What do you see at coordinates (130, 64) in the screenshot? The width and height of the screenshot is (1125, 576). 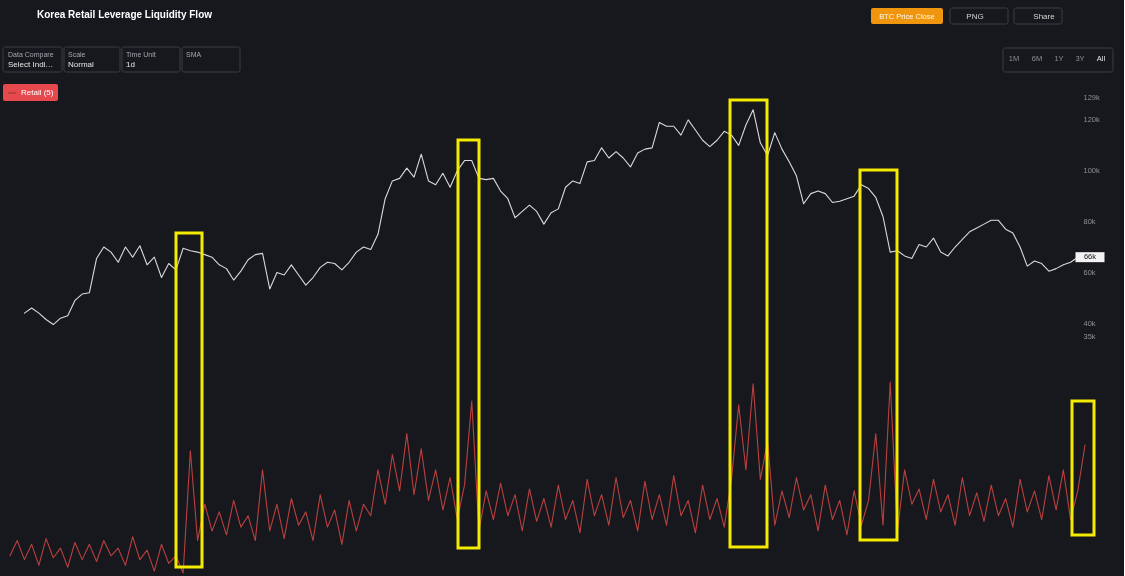 I see `text: 1d` at bounding box center [130, 64].